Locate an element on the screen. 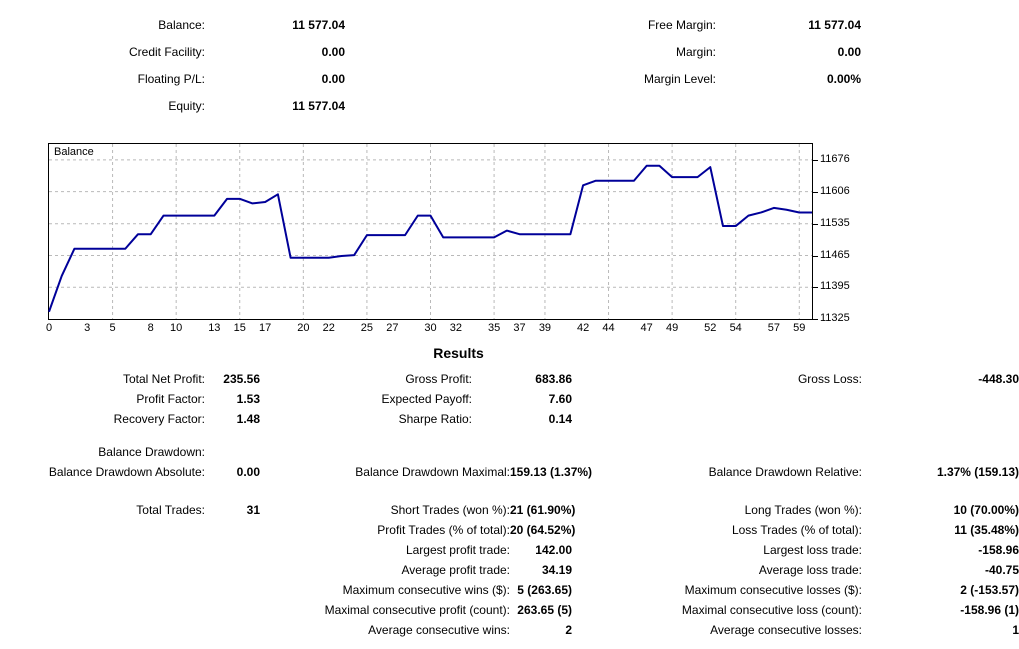 This screenshot has height=649, width=1019. total-trades-label: Total Trades: is located at coordinates (170, 510).